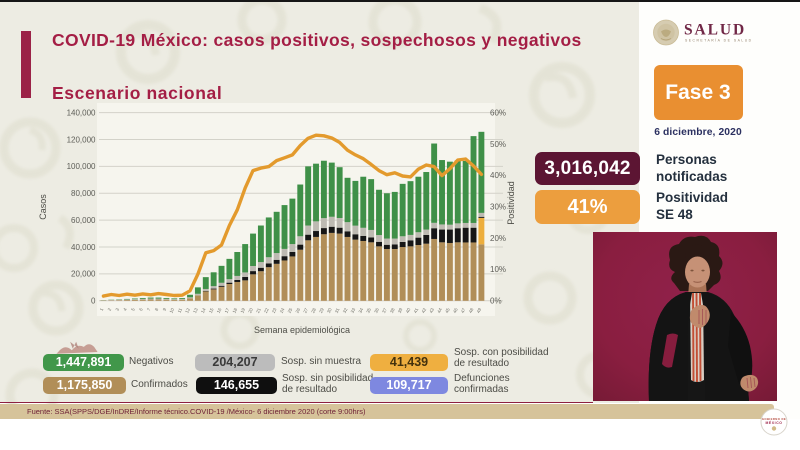  Describe the element at coordinates (302, 330) in the screenshot. I see `svg-text: Semana epidemiológica` at that location.